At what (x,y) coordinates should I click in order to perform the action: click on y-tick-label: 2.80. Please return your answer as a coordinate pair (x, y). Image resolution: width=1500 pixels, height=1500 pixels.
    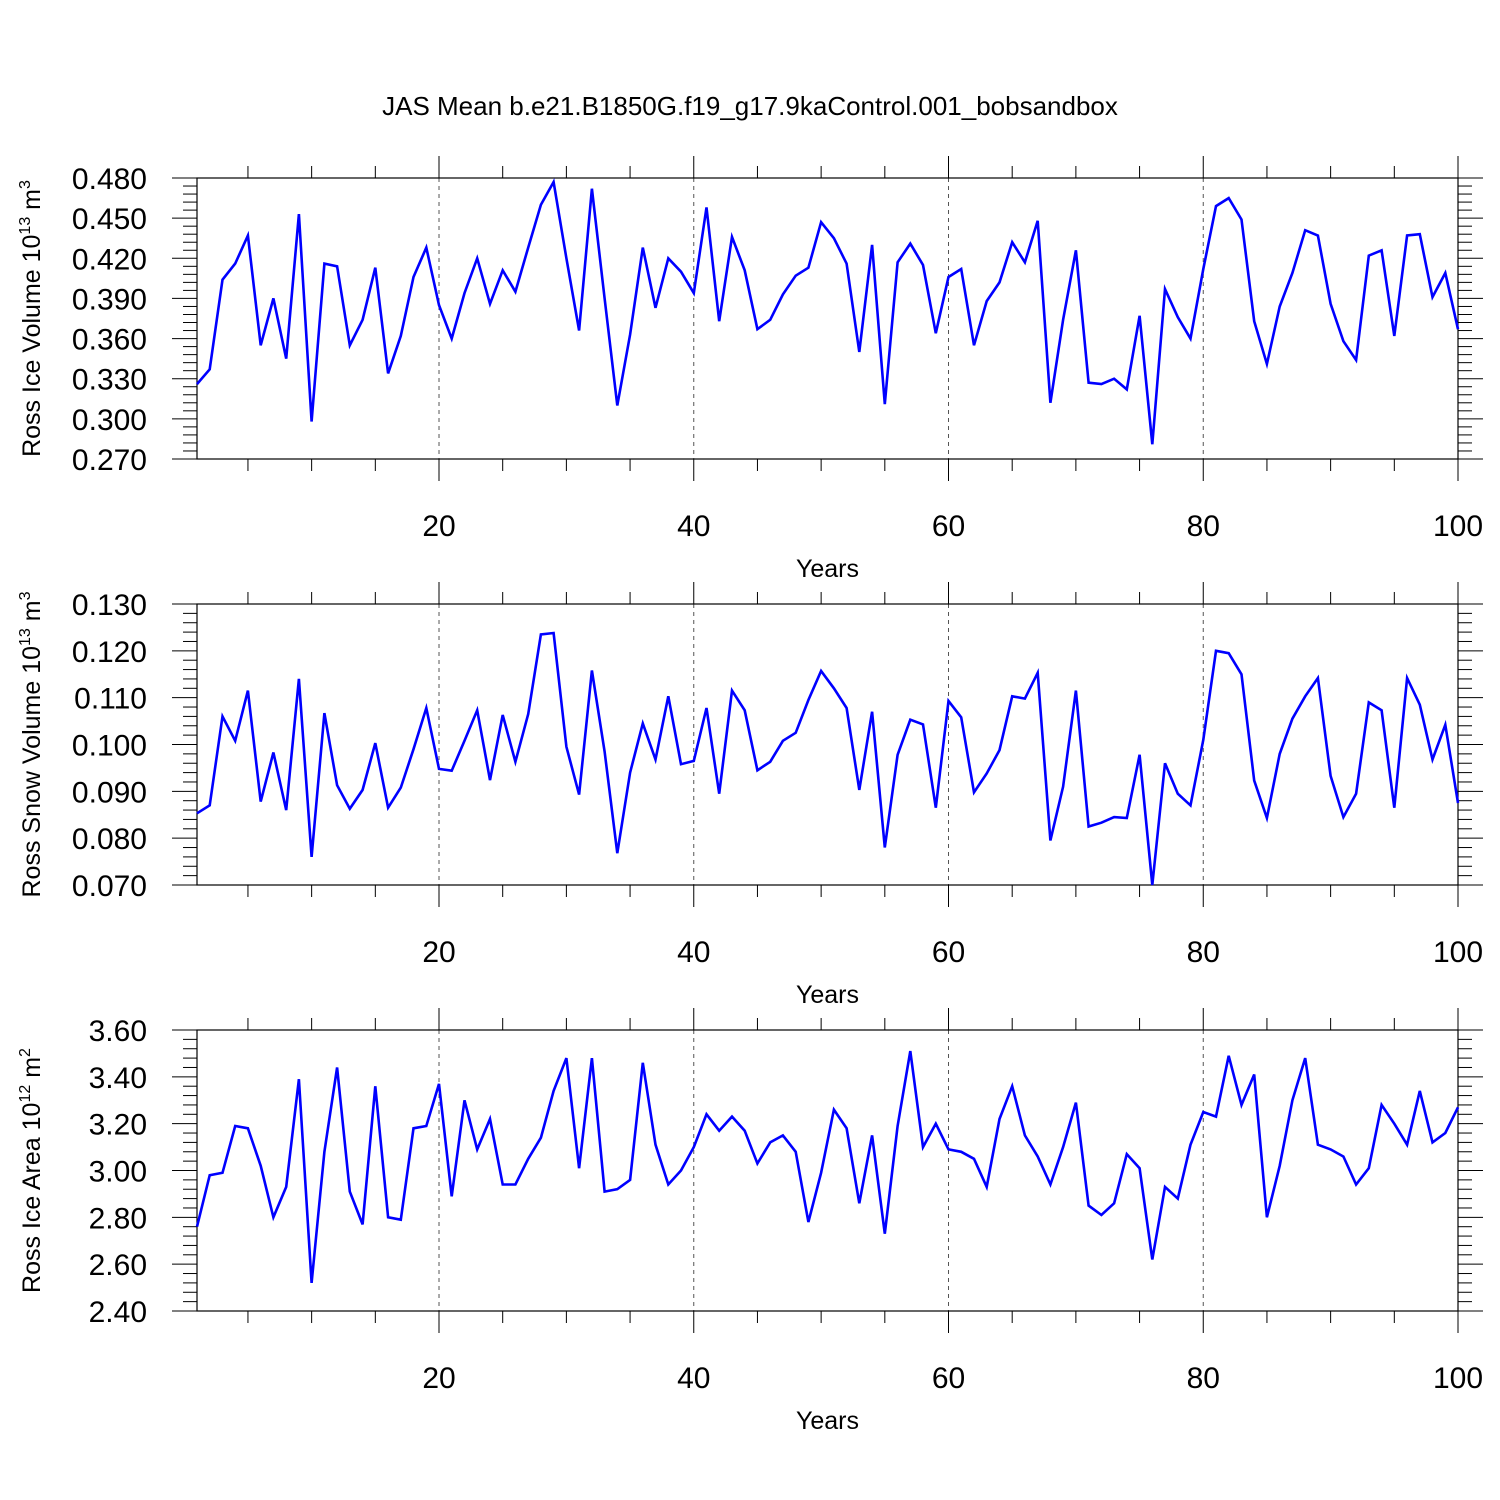
    Looking at the image, I should click on (118, 1218).